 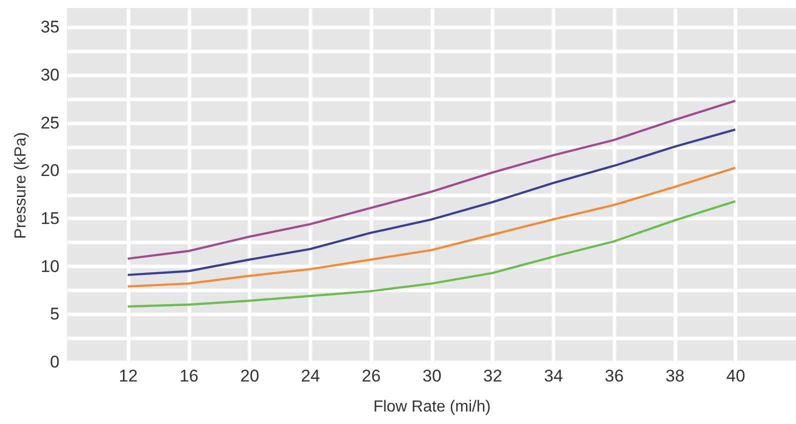 What do you see at coordinates (432, 407) in the screenshot?
I see `x-axis-title: Flow Rate (mi/h)` at bounding box center [432, 407].